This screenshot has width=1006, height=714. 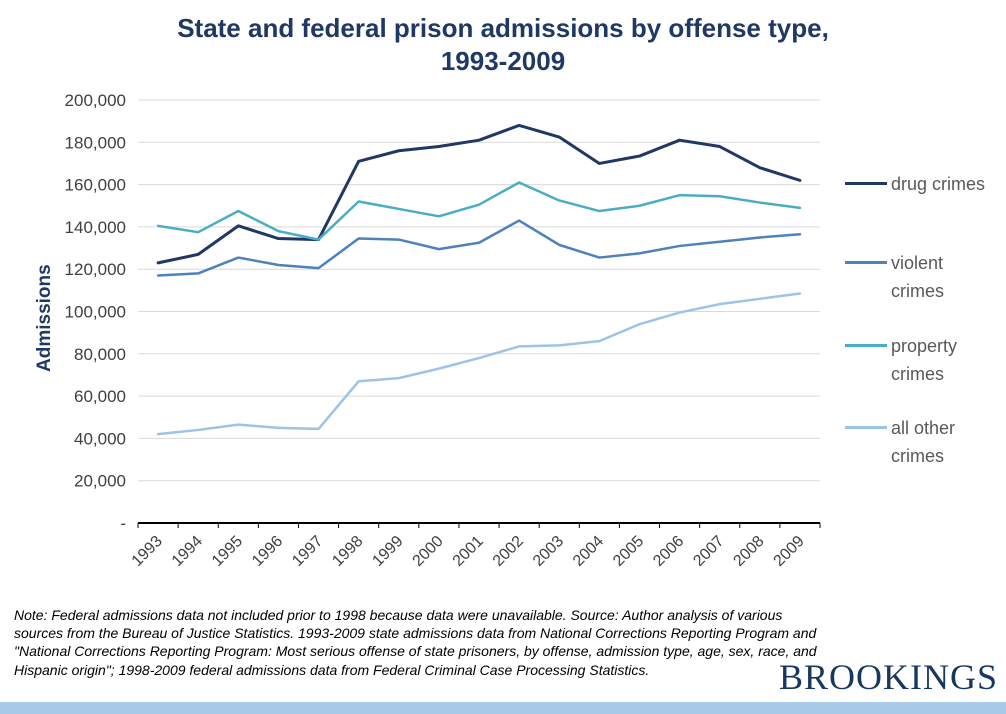 What do you see at coordinates (307, 551) in the screenshot?
I see `svg-text: 1997` at bounding box center [307, 551].